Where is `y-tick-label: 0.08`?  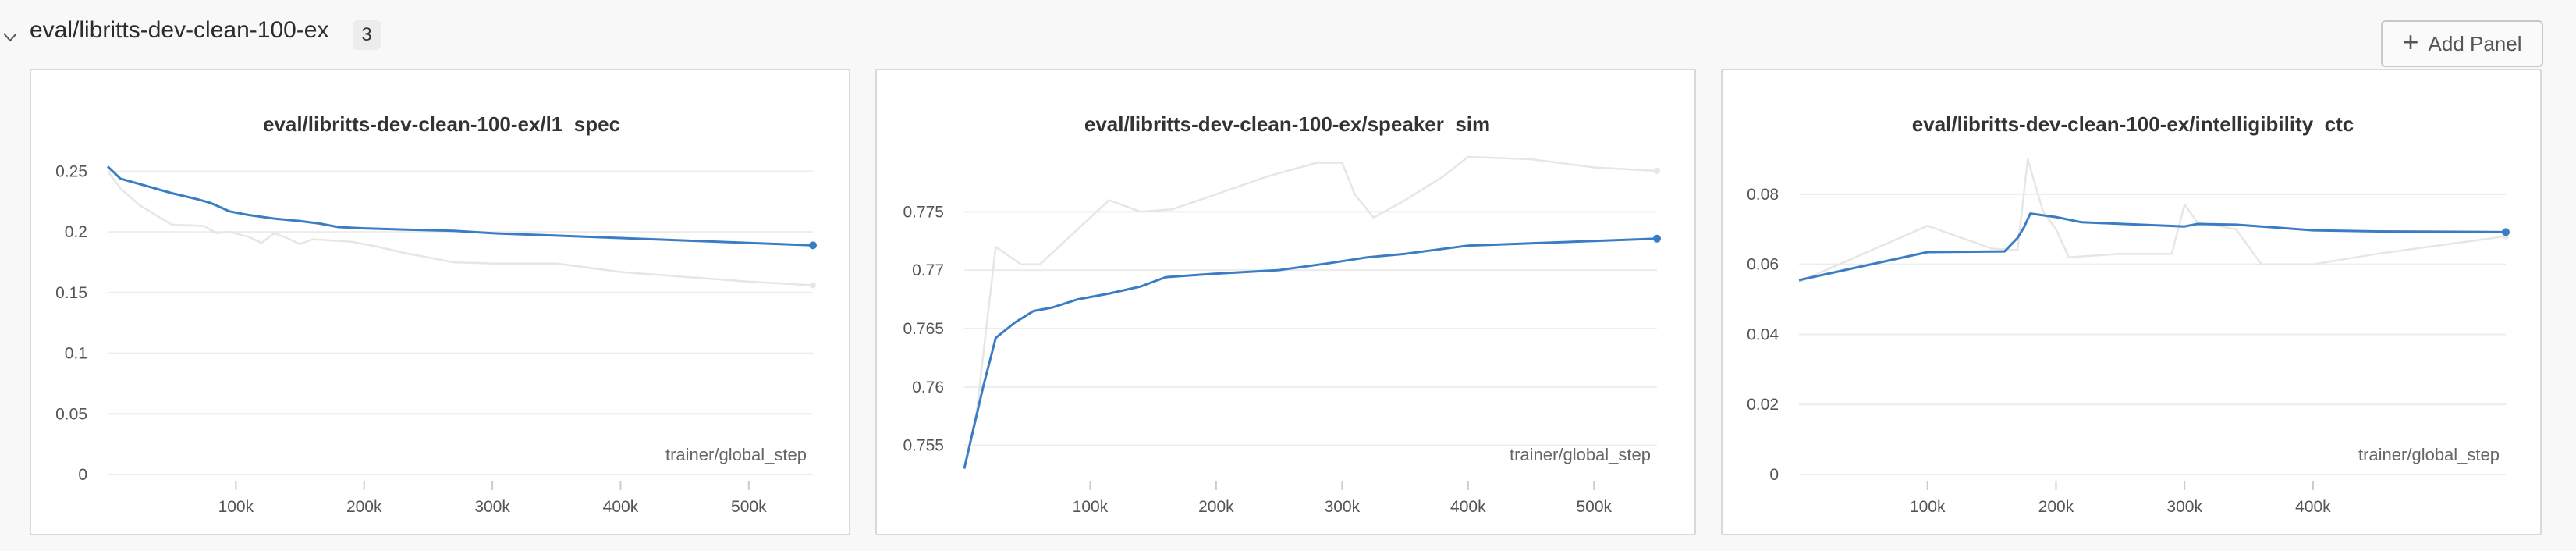
y-tick-label: 0.08 is located at coordinates (1763, 195).